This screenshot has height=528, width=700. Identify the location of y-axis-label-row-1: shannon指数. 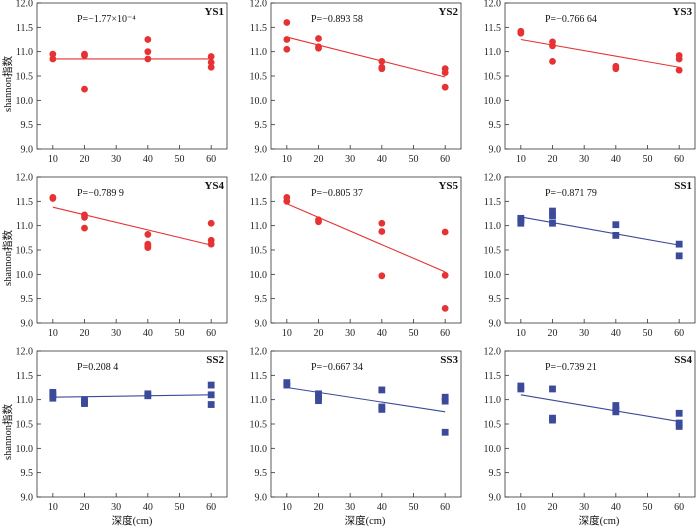
(7, 84).